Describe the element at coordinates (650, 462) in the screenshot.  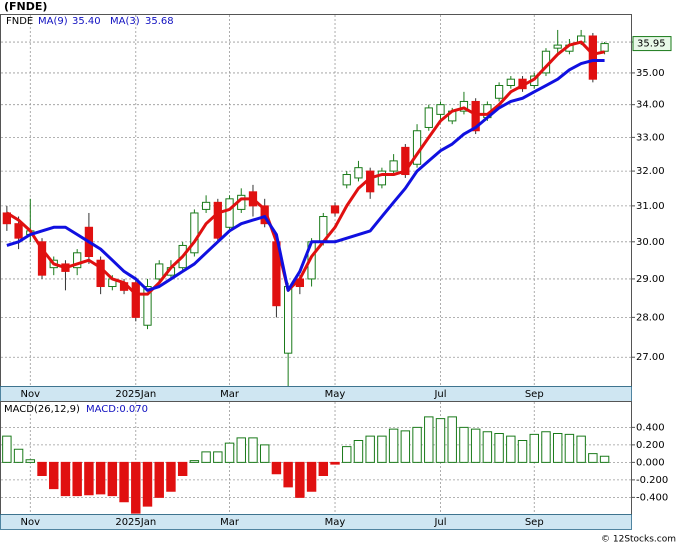
I see `y-tick-label: 0.000` at that location.